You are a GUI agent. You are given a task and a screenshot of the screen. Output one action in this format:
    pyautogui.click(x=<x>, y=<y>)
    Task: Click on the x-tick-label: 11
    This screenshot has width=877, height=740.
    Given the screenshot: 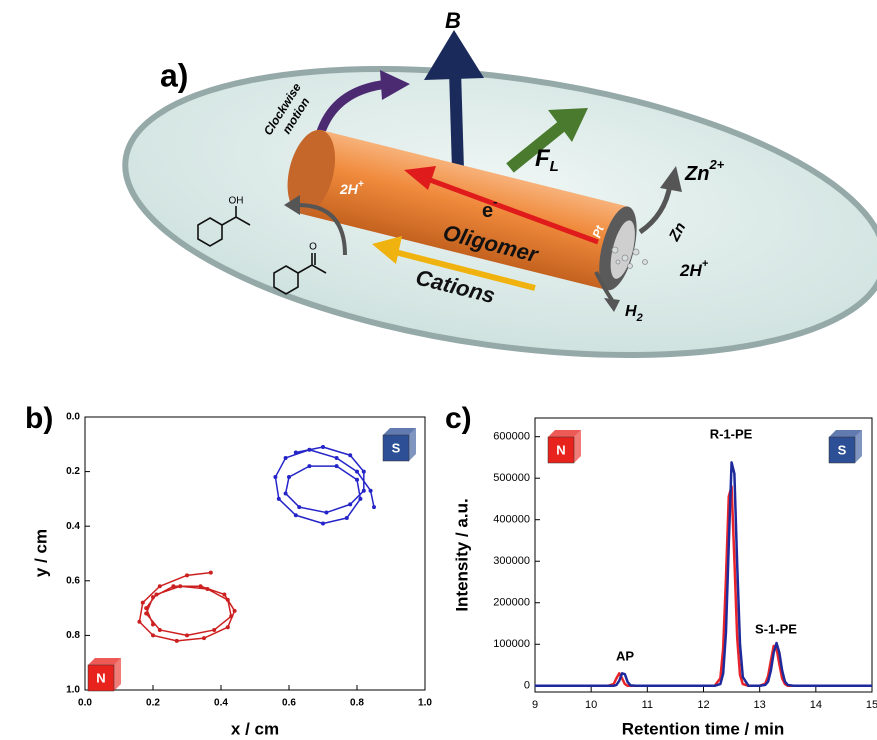 What is the action you would take?
    pyautogui.click(x=647, y=705)
    